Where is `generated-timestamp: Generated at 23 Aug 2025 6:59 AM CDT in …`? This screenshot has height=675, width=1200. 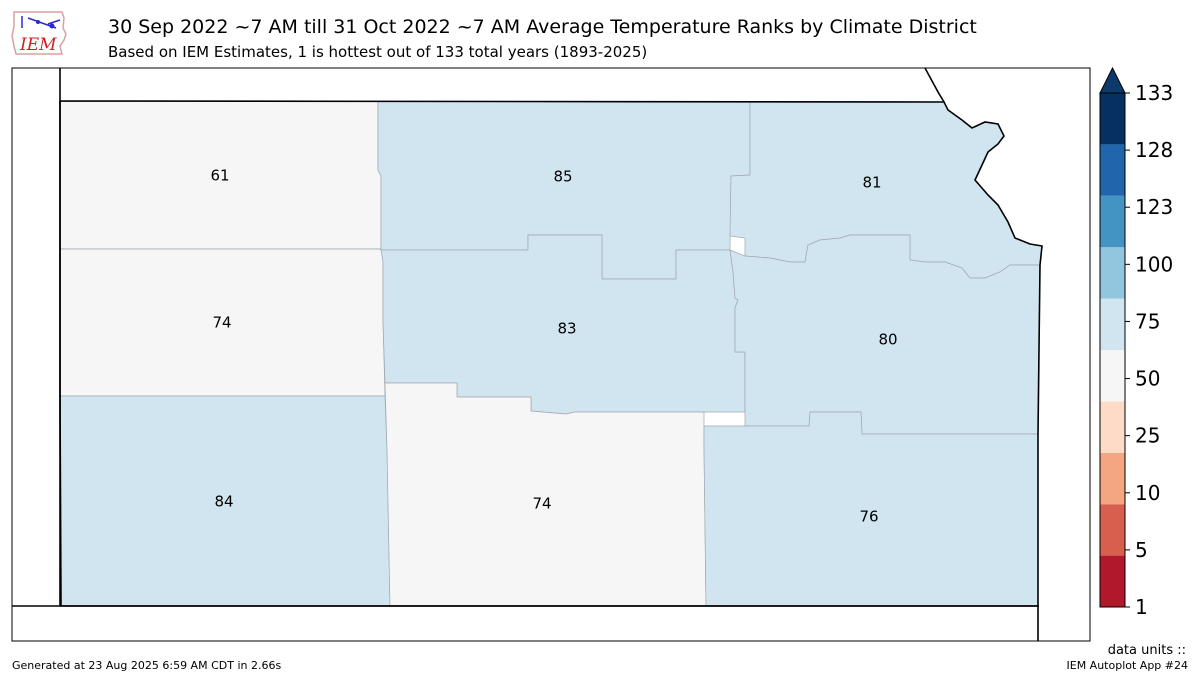 generated-timestamp: Generated at 23 Aug 2025 6:59 AM CDT in … is located at coordinates (147, 665).